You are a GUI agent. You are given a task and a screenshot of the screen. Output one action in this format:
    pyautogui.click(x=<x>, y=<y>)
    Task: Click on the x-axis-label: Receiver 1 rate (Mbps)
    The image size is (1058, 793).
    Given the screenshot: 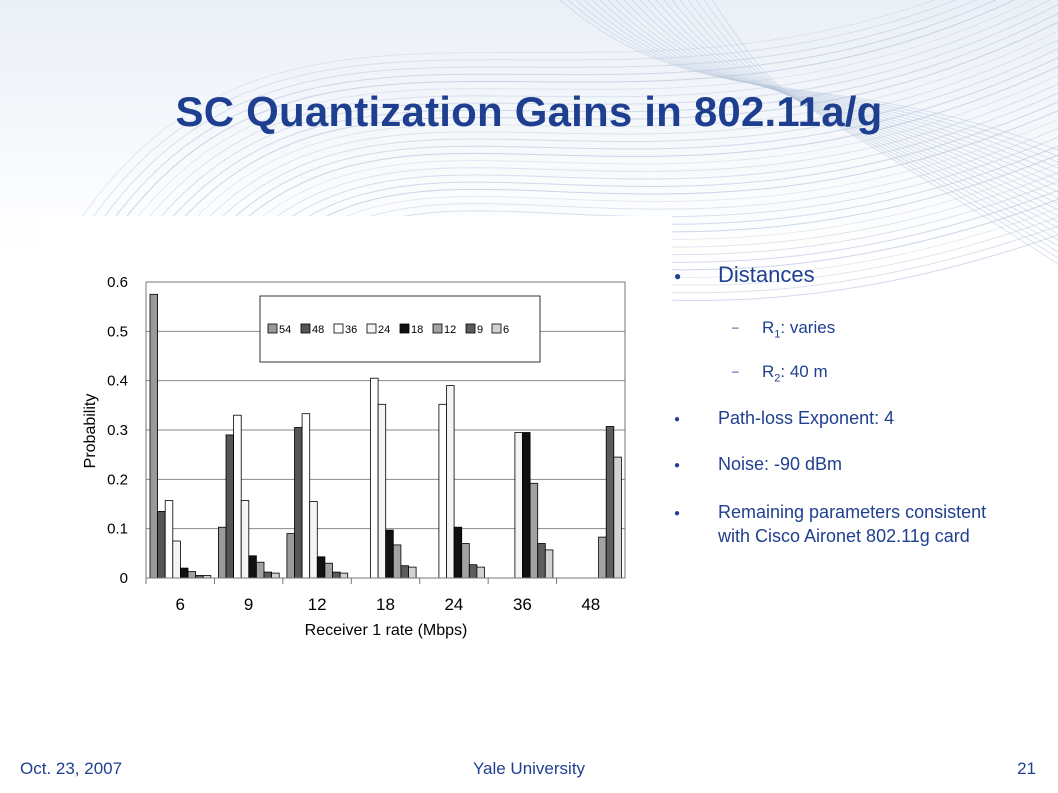 What is the action you would take?
    pyautogui.click(x=386, y=630)
    